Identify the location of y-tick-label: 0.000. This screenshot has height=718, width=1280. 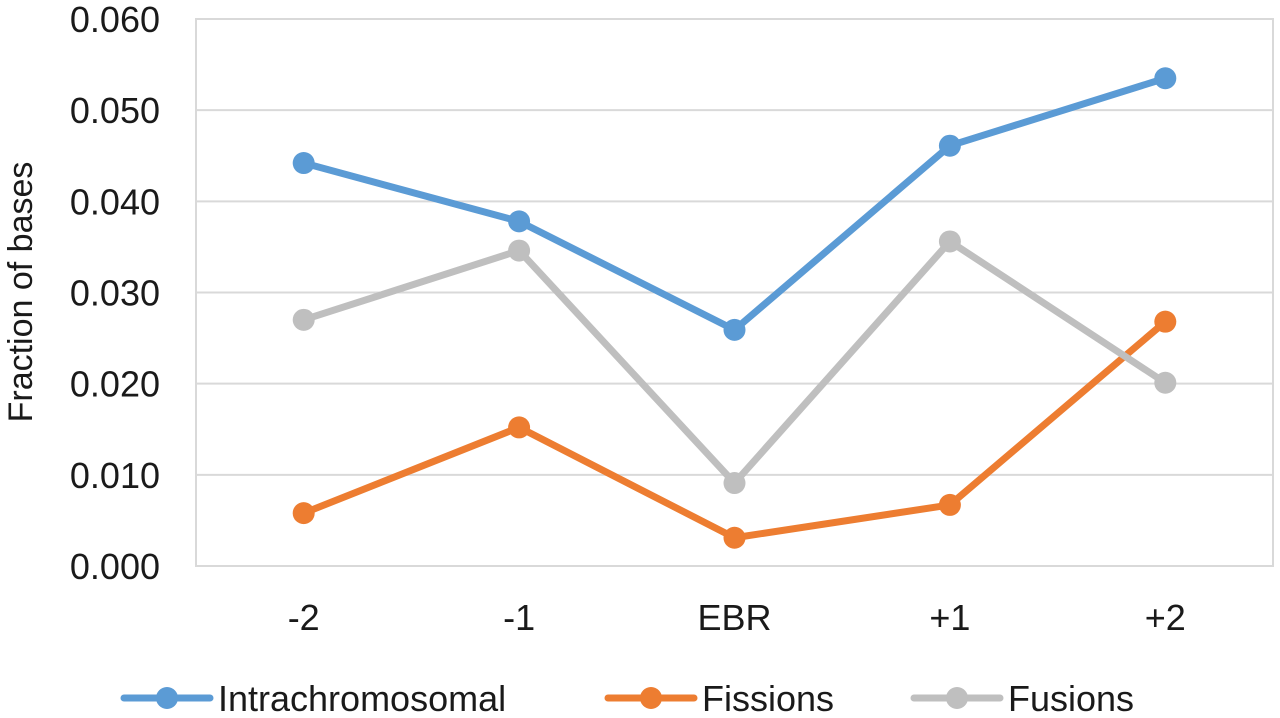
(115, 566).